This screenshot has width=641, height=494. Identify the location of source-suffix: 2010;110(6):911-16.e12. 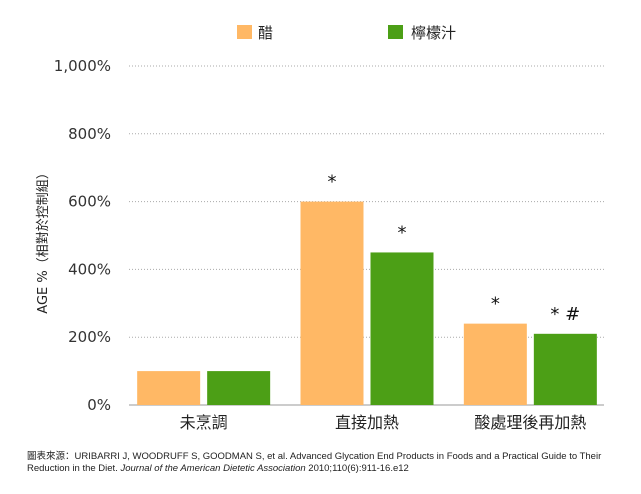
(357, 468).